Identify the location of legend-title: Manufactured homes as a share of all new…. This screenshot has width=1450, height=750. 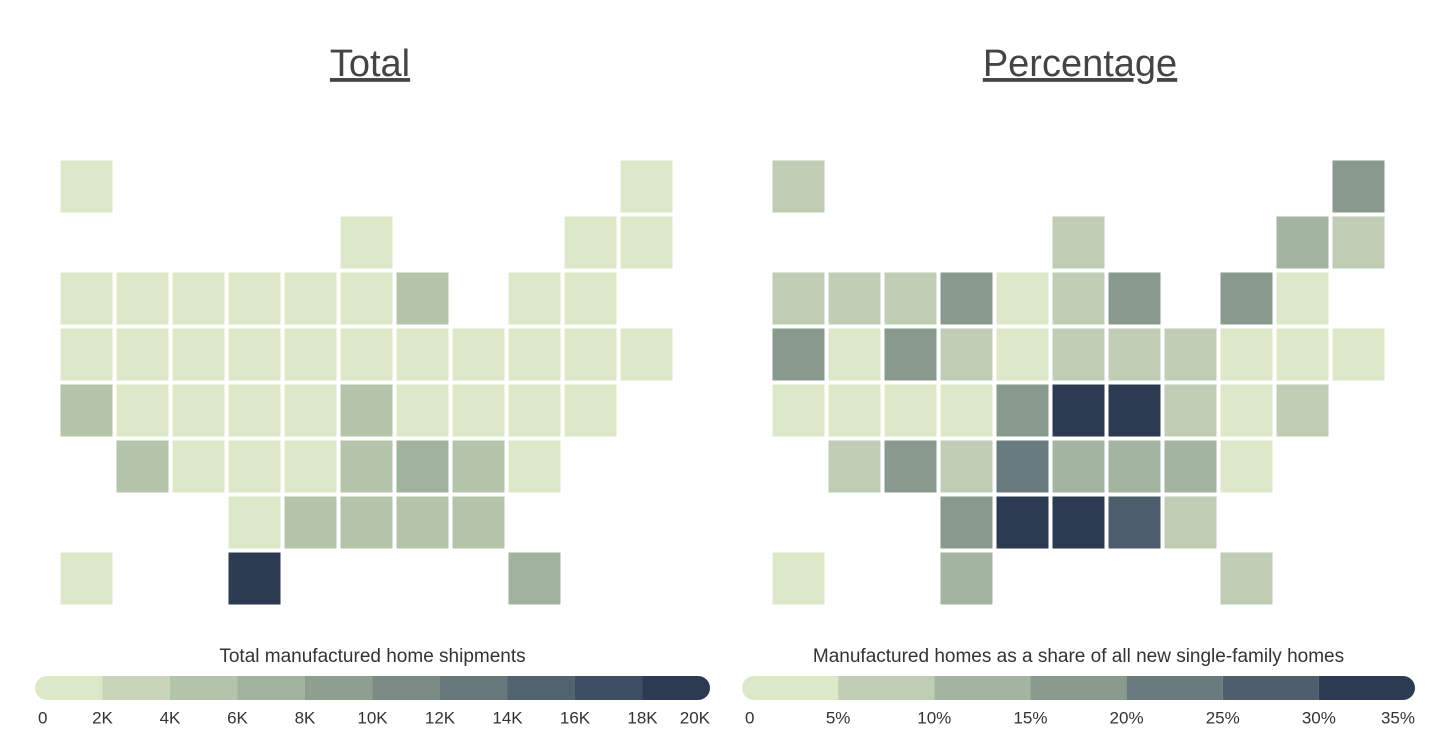
(1078, 656).